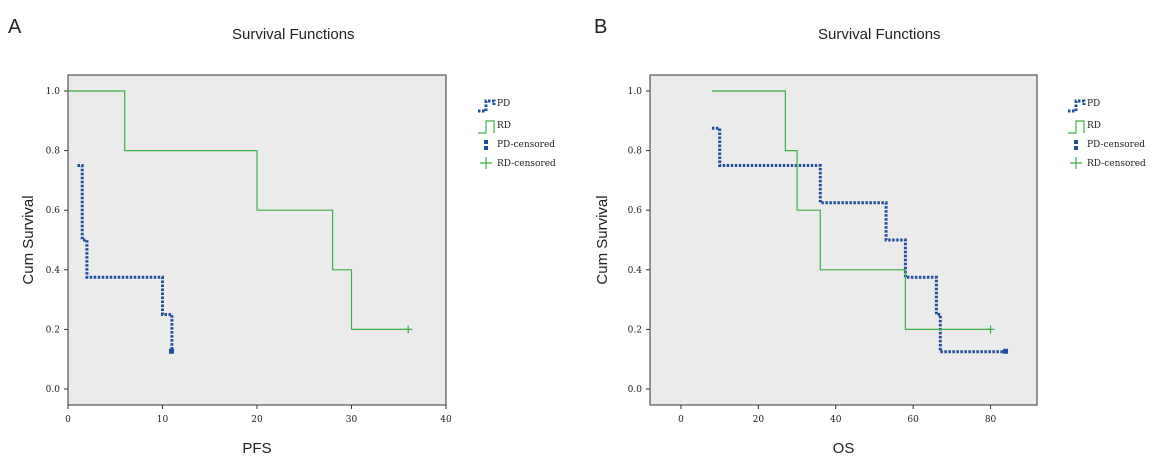  I want to click on series-line-rd, so click(851, 210).